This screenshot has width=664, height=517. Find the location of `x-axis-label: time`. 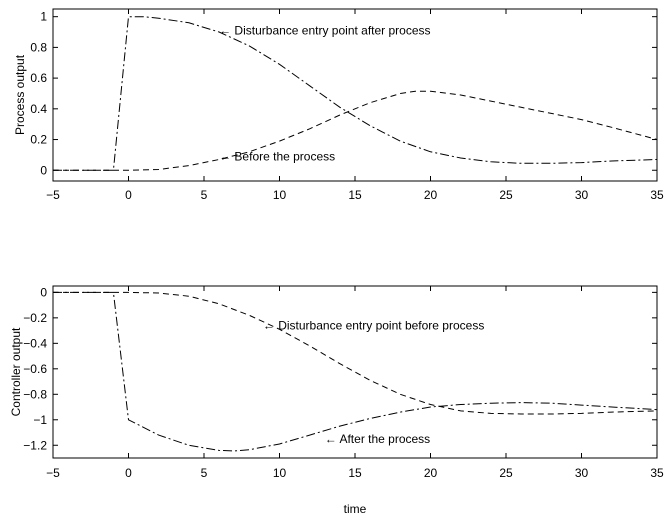

x-axis-label: time is located at coordinates (355, 509).